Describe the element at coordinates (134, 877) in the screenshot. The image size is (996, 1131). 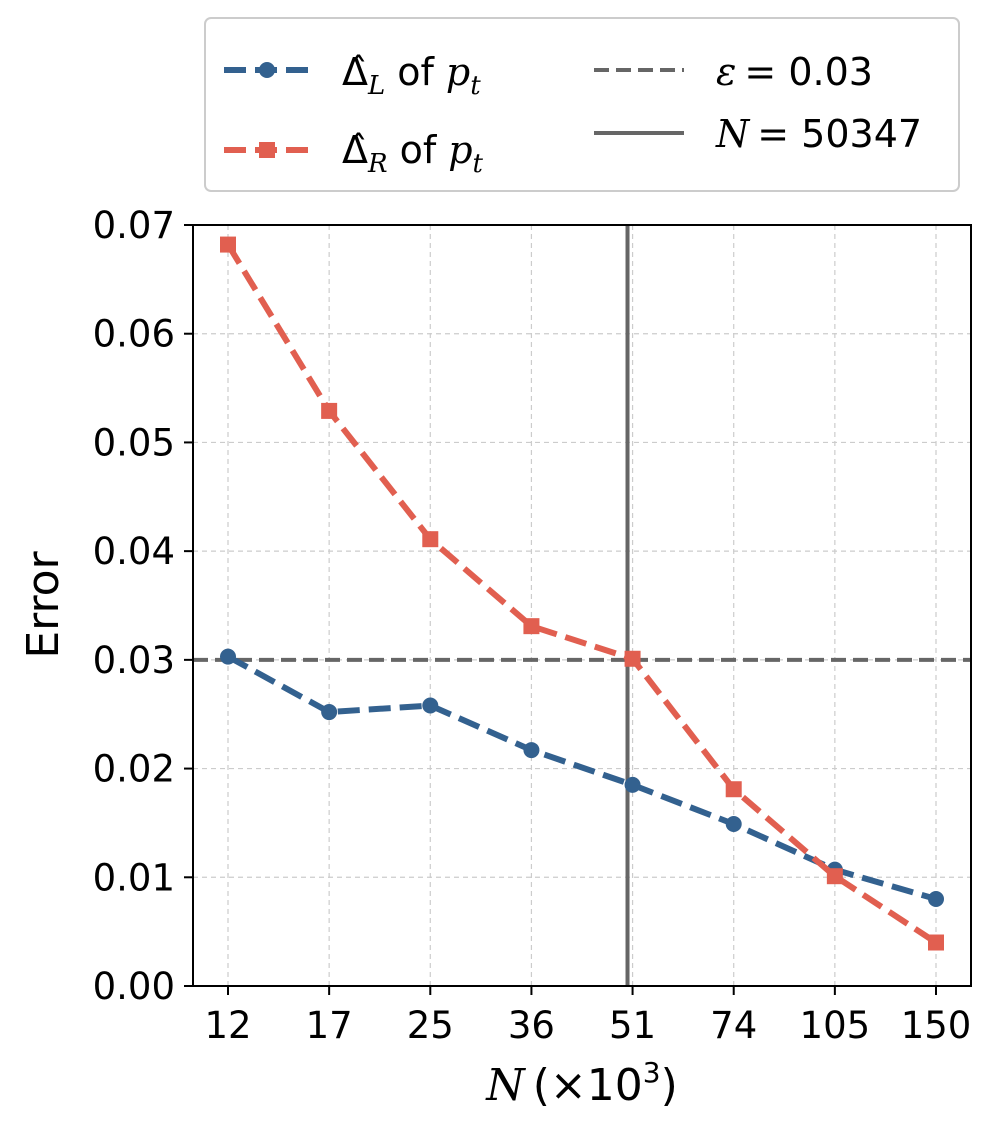
I see `y-tick-label: 0.01` at that location.